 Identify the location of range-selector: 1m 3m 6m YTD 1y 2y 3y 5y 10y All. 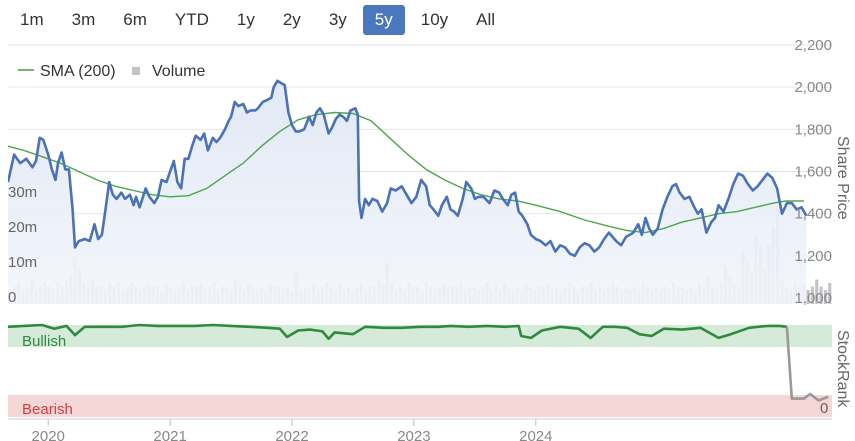
(259, 20).